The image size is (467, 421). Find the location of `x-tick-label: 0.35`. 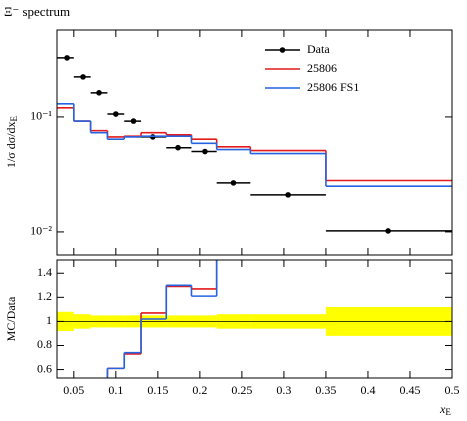

x-tick-label: 0.35 is located at coordinates (325, 390).